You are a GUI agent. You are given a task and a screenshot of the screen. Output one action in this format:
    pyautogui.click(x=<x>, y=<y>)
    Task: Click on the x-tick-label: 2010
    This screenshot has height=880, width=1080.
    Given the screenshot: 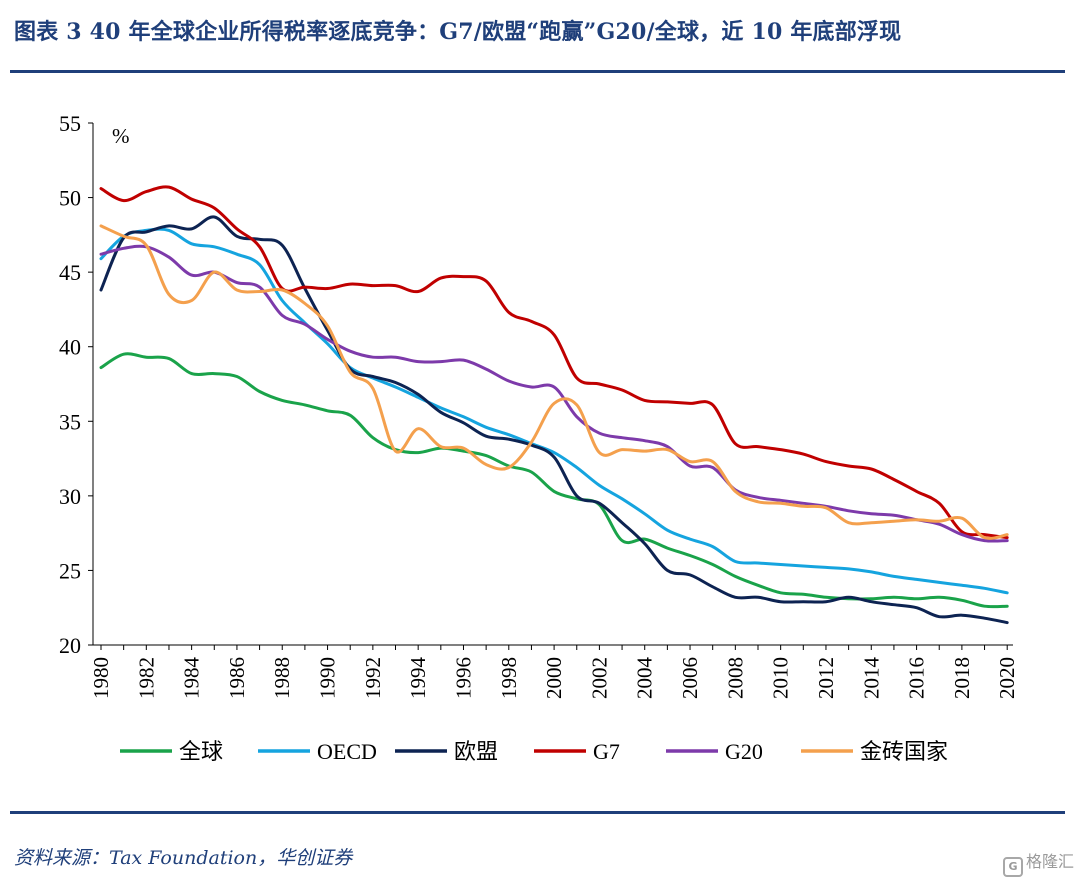 What is the action you would take?
    pyautogui.click(x=781, y=678)
    